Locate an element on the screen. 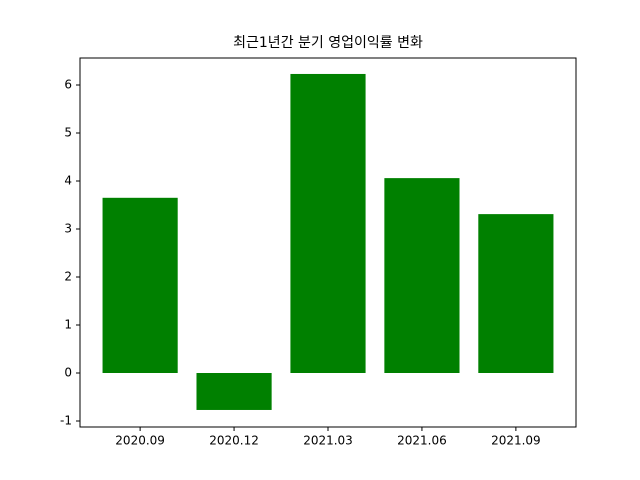 This screenshot has width=640, height=480. y-tick-label: 4 is located at coordinates (68, 181).